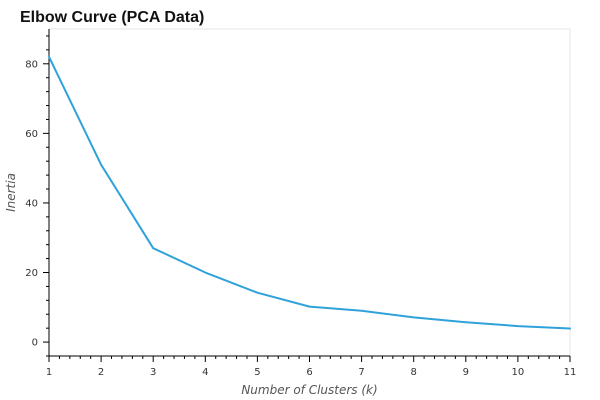 This screenshot has height=400, width=600. What do you see at coordinates (205, 372) in the screenshot?
I see `x-tick-label: 4` at bounding box center [205, 372].